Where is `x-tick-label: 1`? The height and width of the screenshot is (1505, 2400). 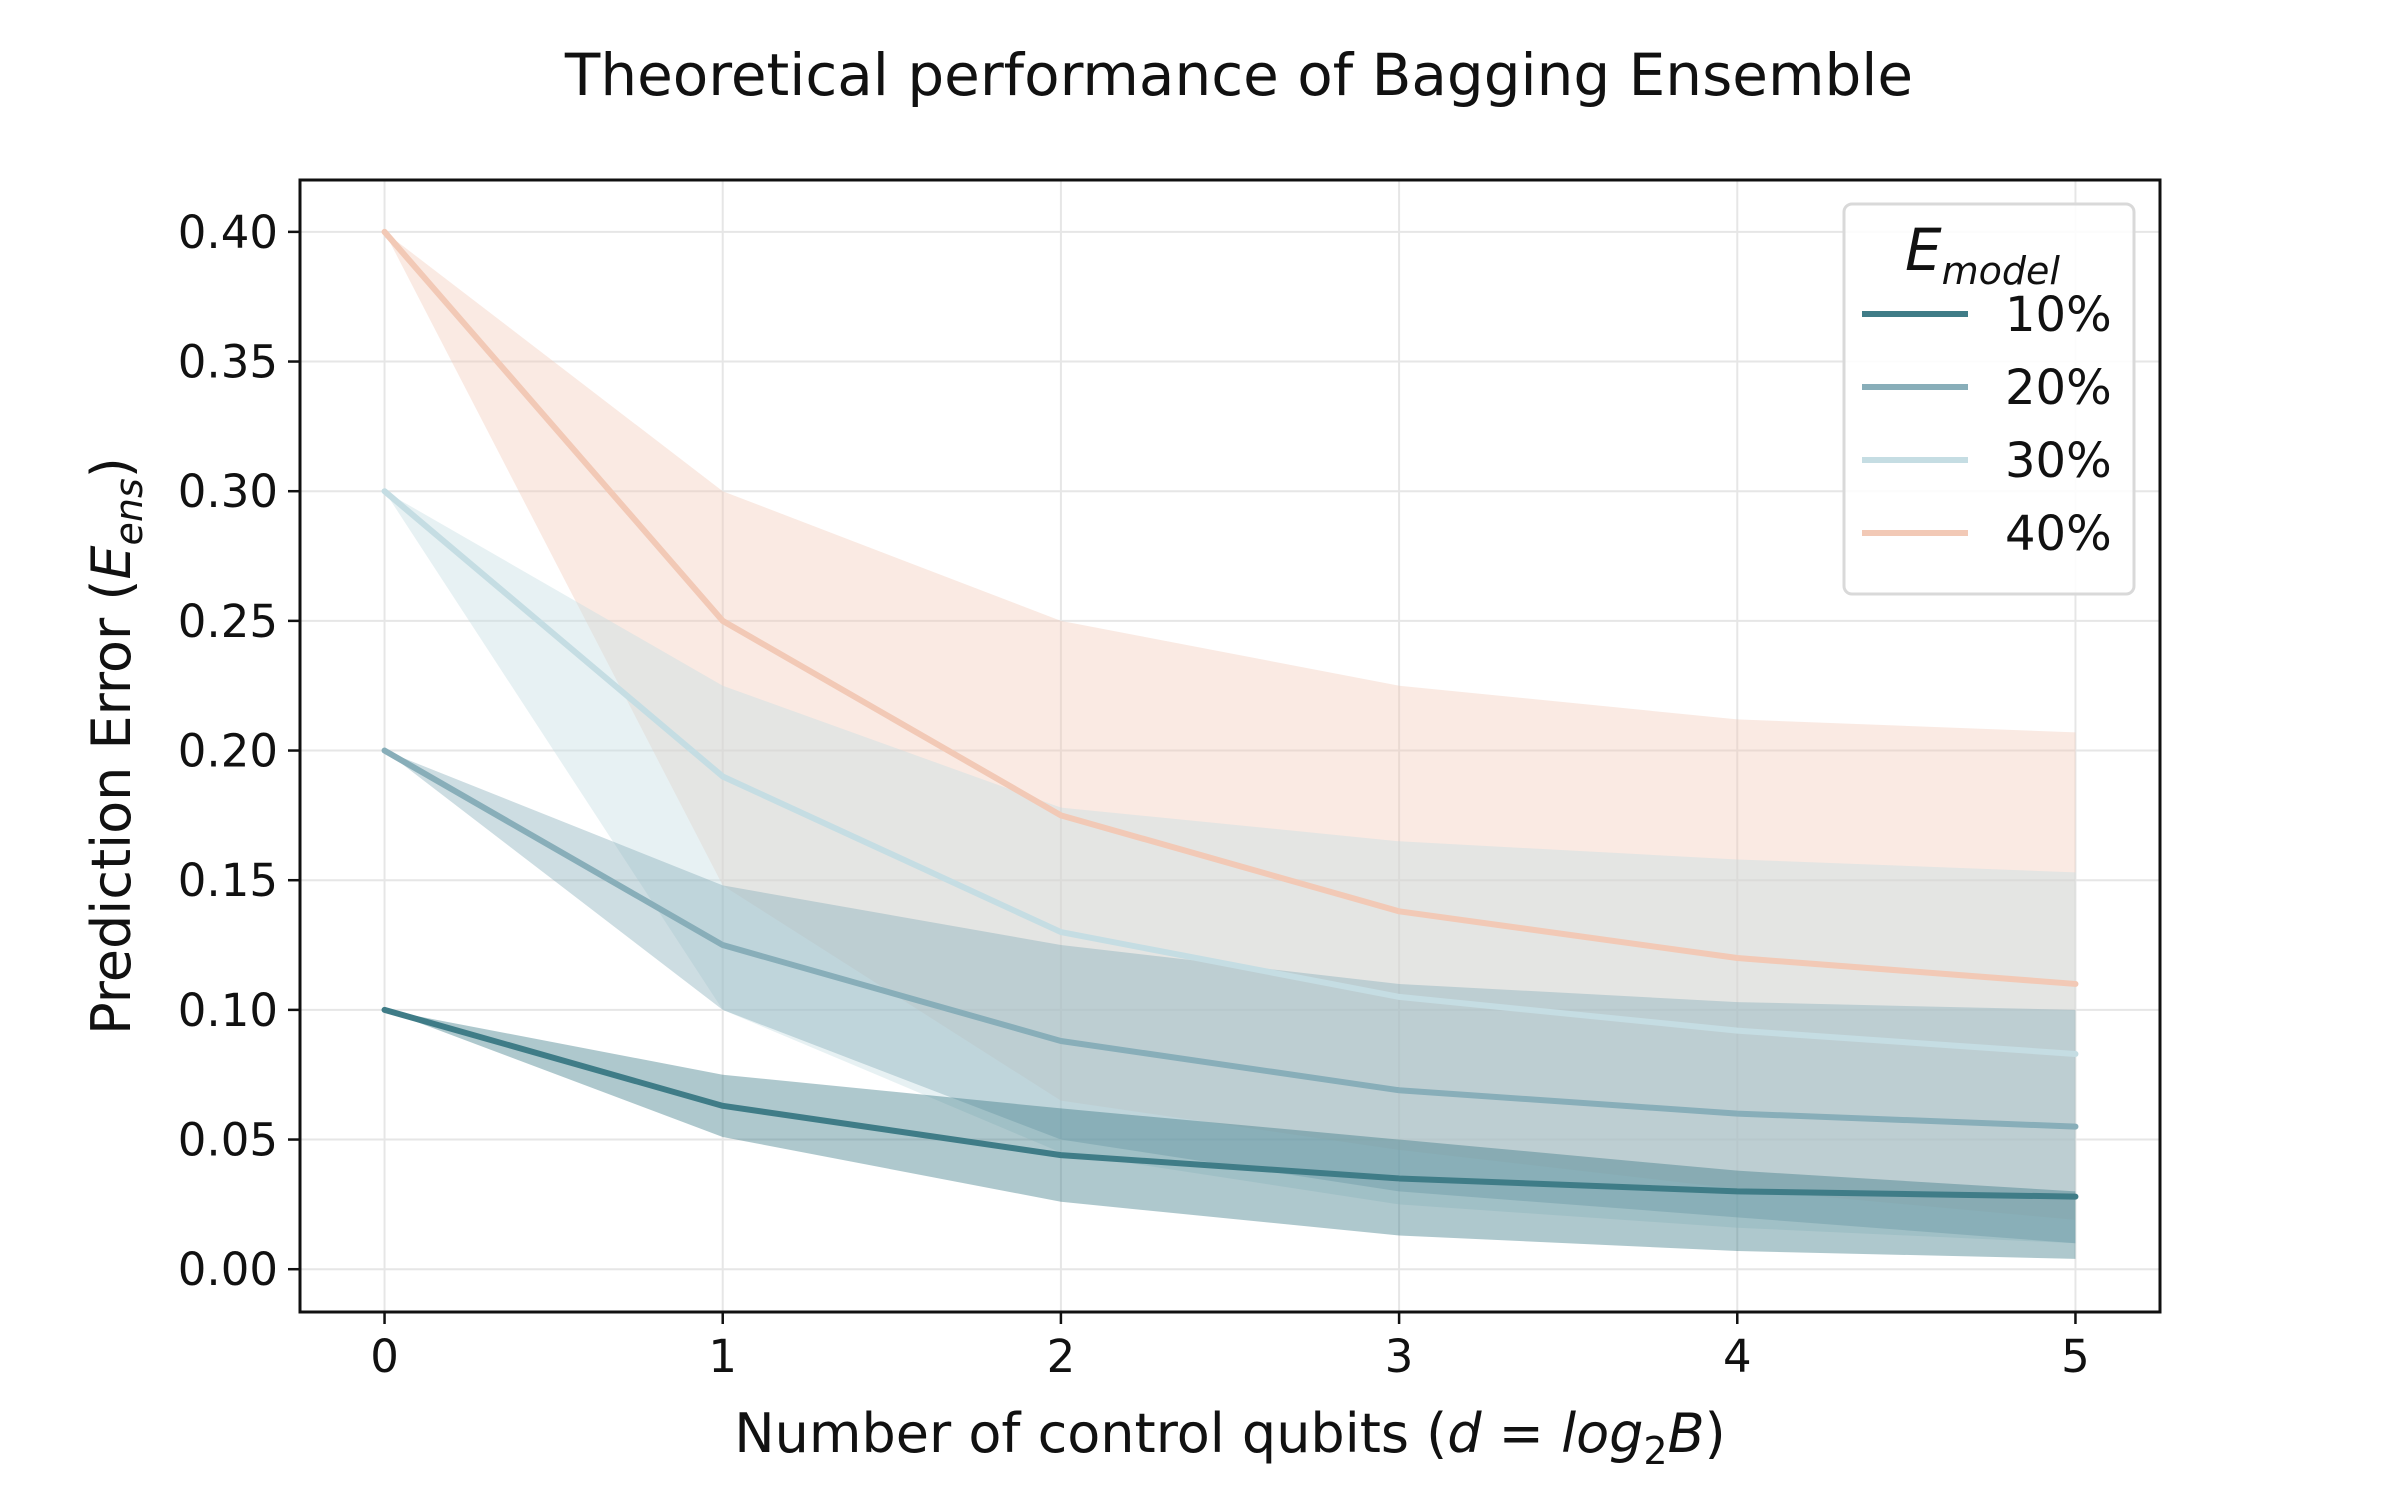 x-tick-label: 1 is located at coordinates (722, 1356).